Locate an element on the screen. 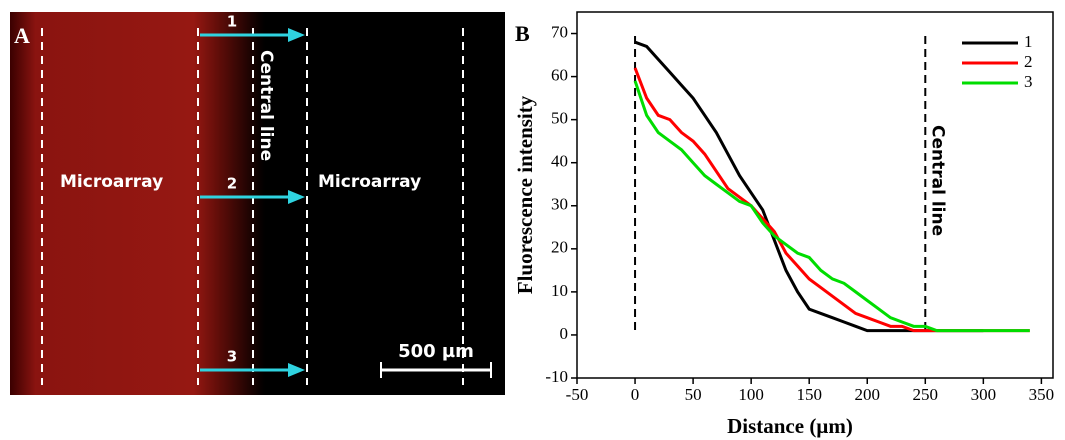 The width and height of the screenshot is (1065, 440). y-tick-label: 60 is located at coordinates (559, 74).